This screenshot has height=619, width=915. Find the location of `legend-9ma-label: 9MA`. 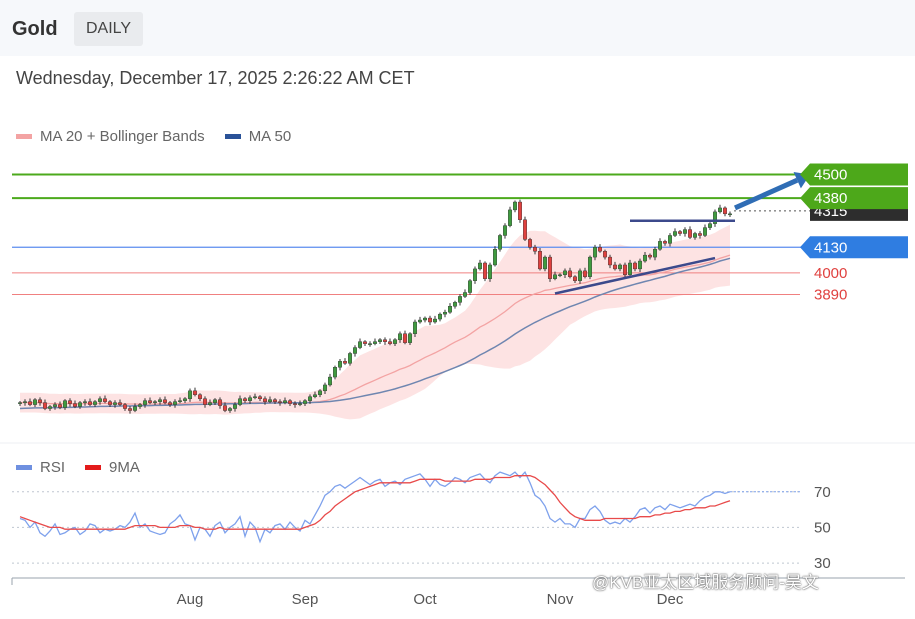

legend-9ma-label: 9MA is located at coordinates (124, 467).